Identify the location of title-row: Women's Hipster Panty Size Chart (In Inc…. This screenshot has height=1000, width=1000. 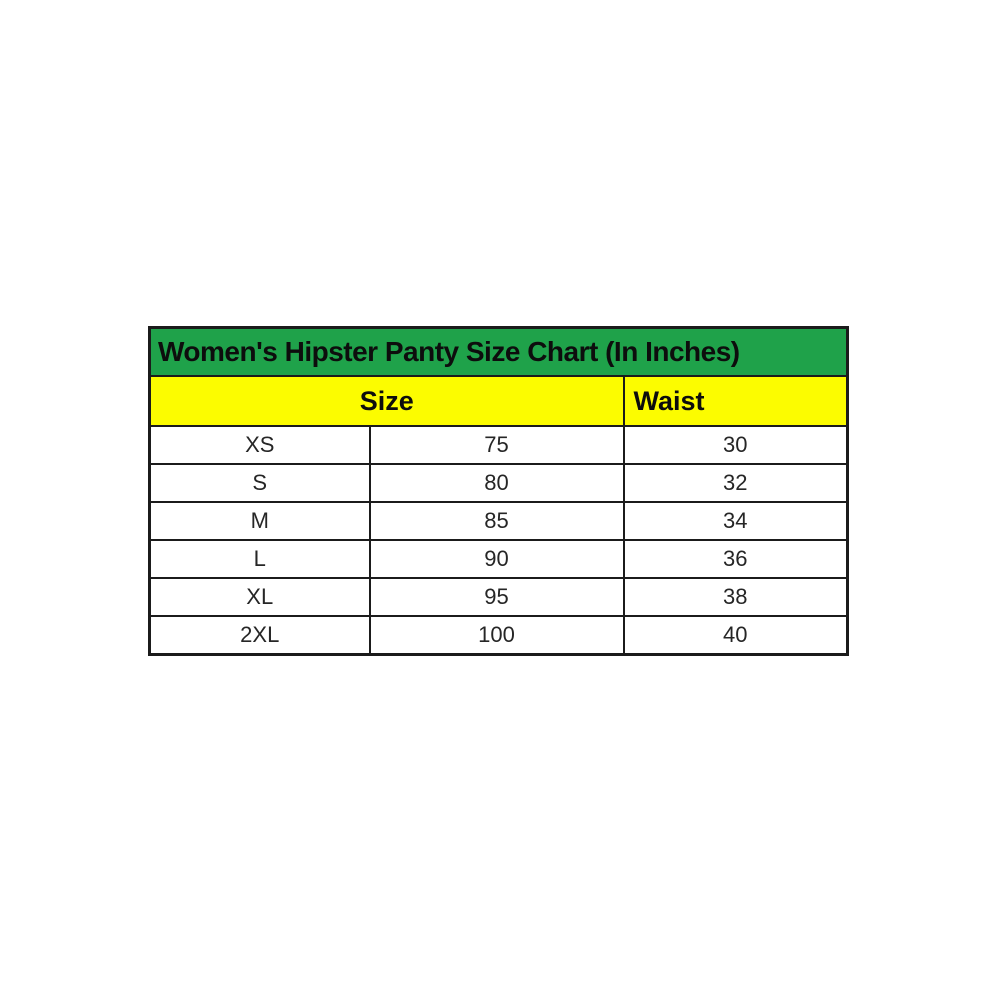
(498, 351).